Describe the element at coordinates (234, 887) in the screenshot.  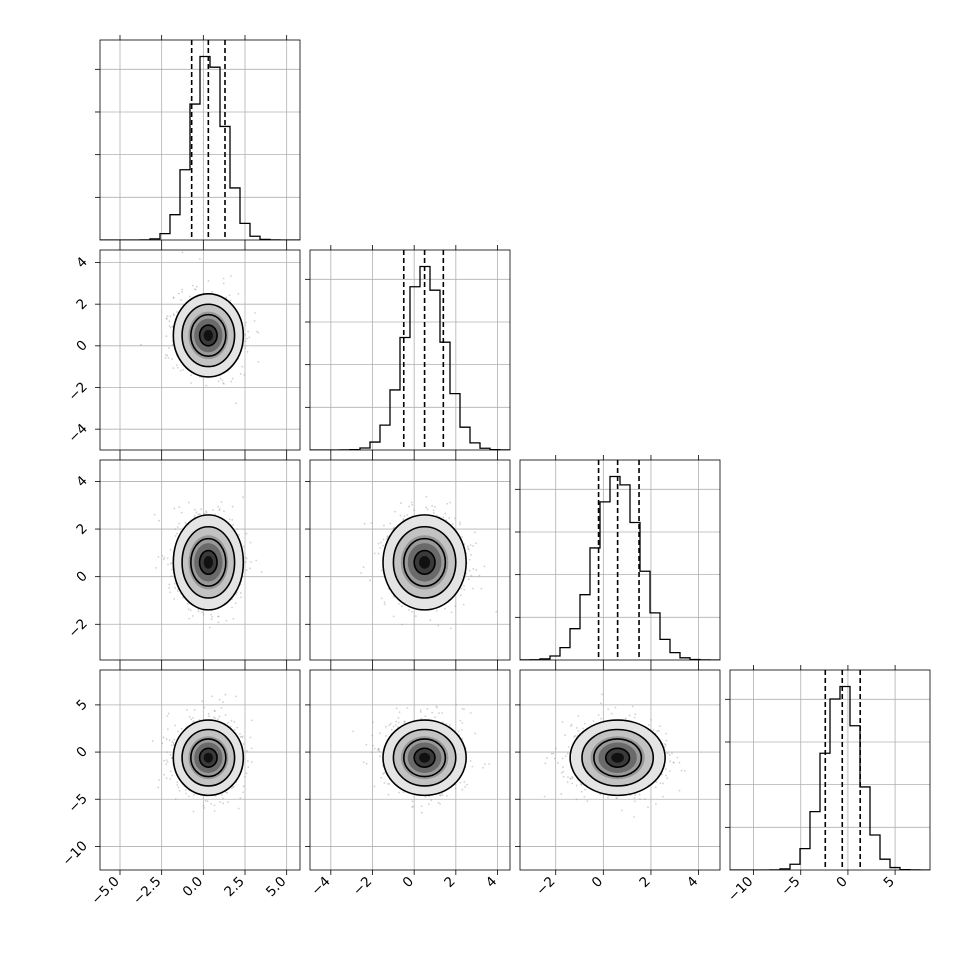
I see `x-tick-label: 2.5` at that location.